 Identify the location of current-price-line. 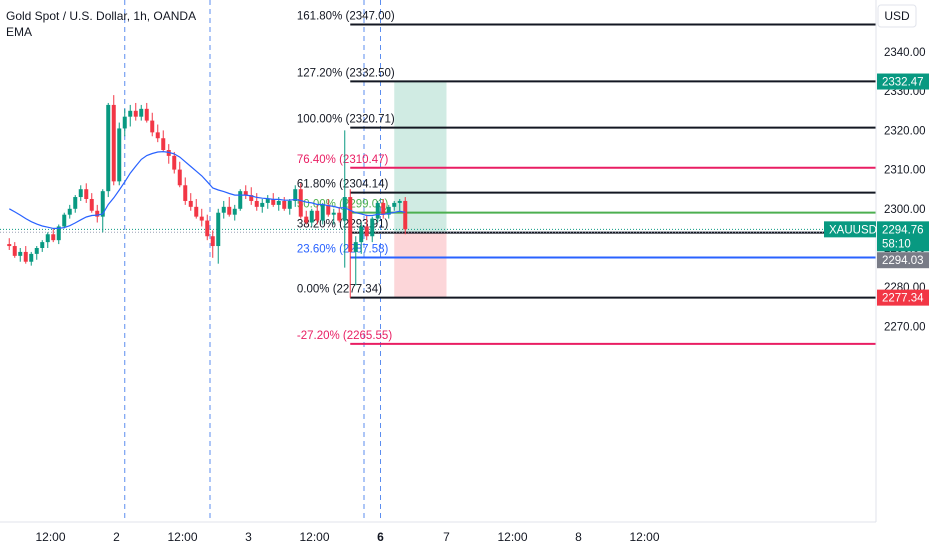
(438, 230).